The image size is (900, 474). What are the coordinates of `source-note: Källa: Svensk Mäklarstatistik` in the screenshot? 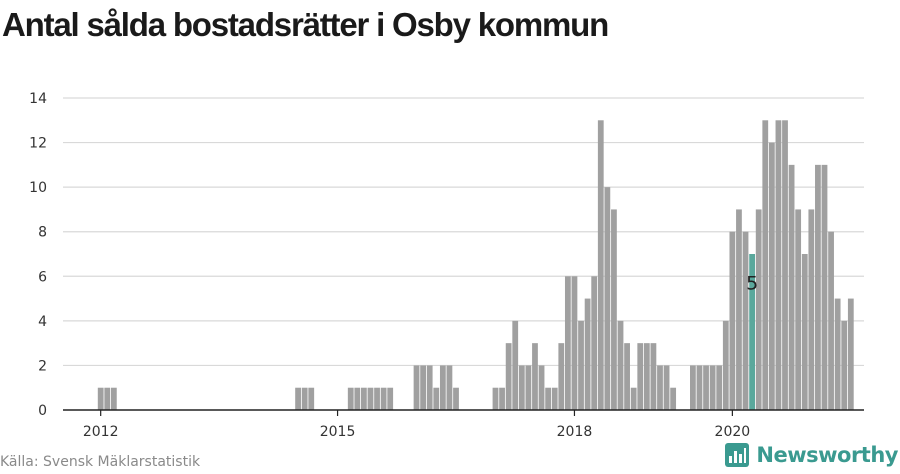 It's located at (100, 462).